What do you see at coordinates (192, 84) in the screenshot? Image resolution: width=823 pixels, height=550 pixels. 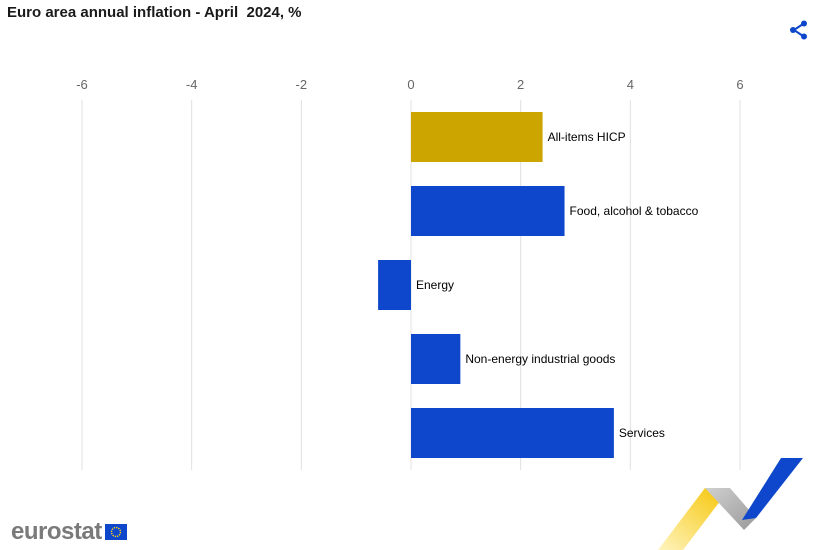 I see `x-tick-label: -4` at bounding box center [192, 84].